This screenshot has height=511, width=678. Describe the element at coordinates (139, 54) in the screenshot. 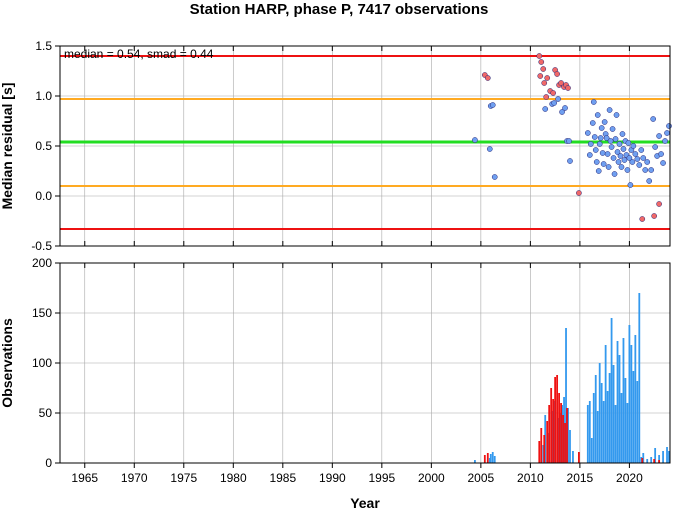

I see `stats-label: median = 0.54, smad = 0.44` at that location.